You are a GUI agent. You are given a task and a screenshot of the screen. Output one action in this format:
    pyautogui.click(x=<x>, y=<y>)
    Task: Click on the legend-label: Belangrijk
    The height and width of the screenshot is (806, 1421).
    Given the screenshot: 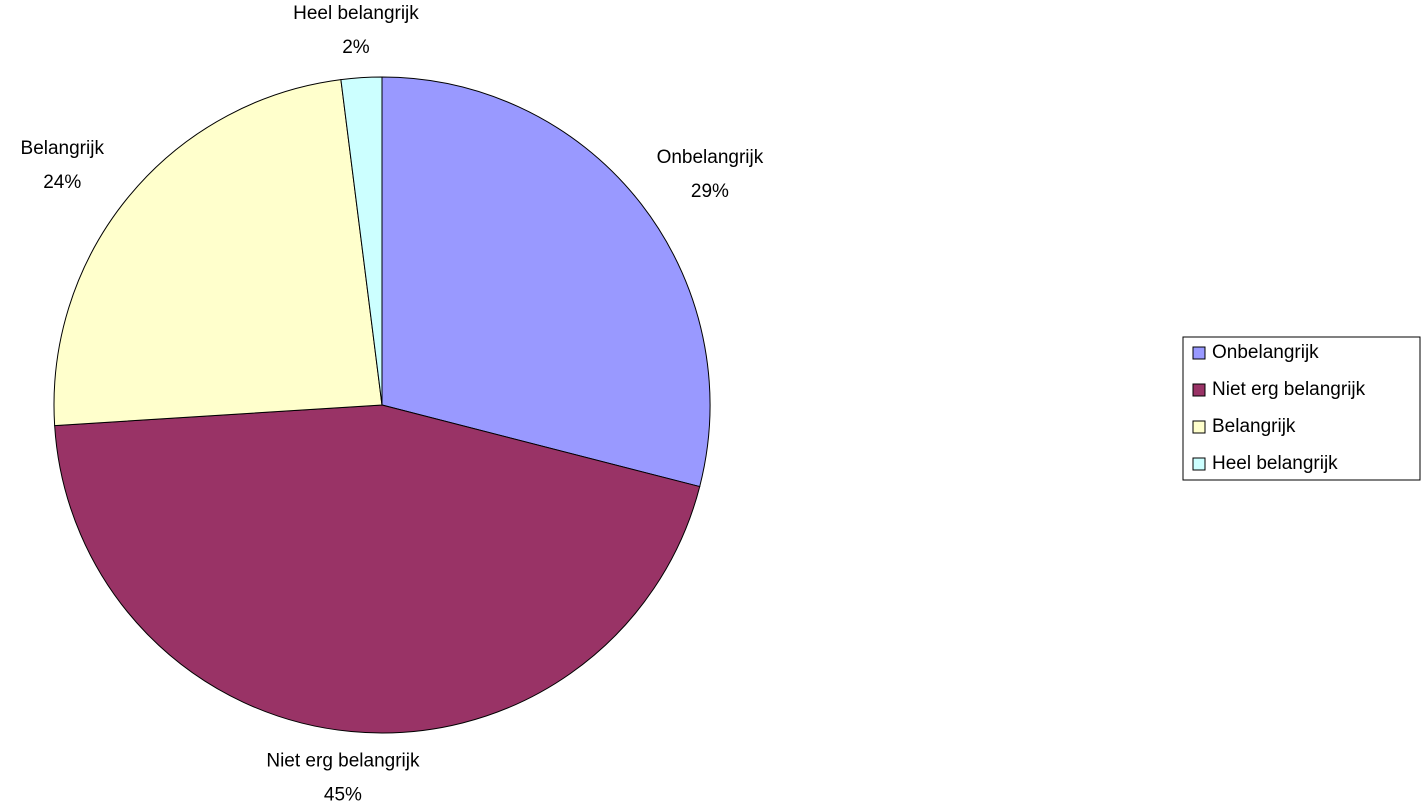 What is the action you would take?
    pyautogui.click(x=1254, y=426)
    